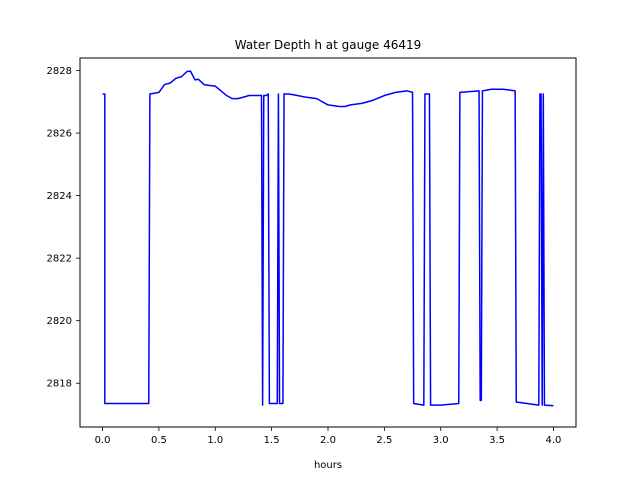  I want to click on x-axis-label: hours, so click(328, 465).